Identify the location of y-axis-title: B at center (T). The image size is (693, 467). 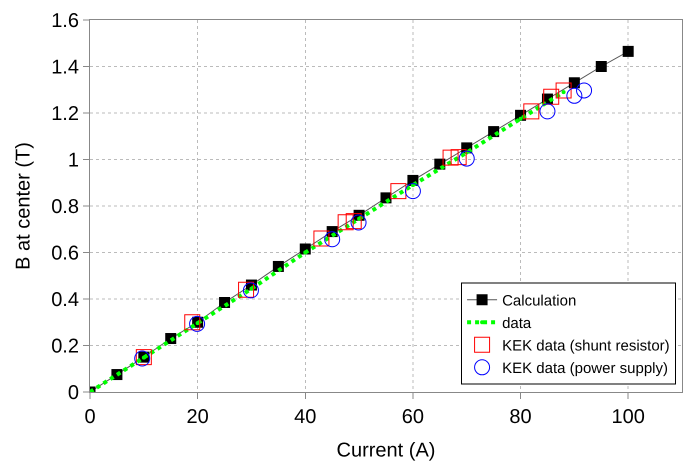
(23, 206).